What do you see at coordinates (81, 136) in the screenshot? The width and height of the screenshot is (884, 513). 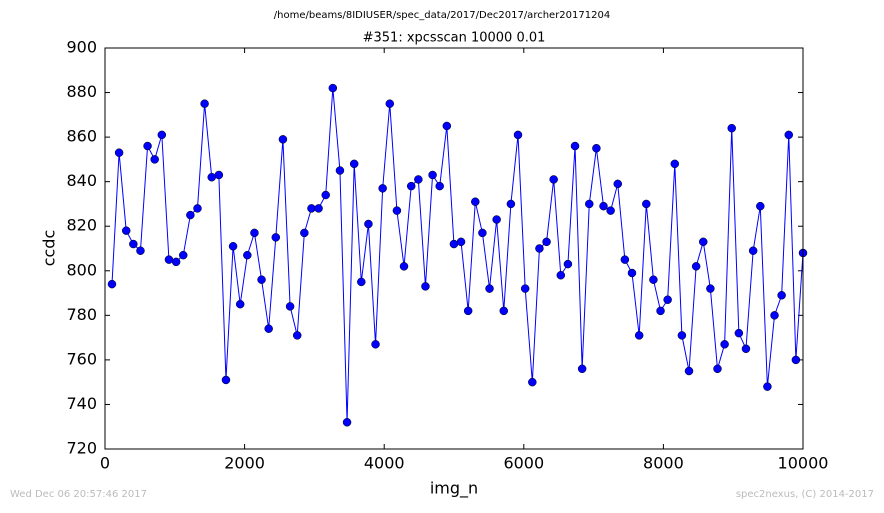 I see `y-tick-label: 860` at bounding box center [81, 136].